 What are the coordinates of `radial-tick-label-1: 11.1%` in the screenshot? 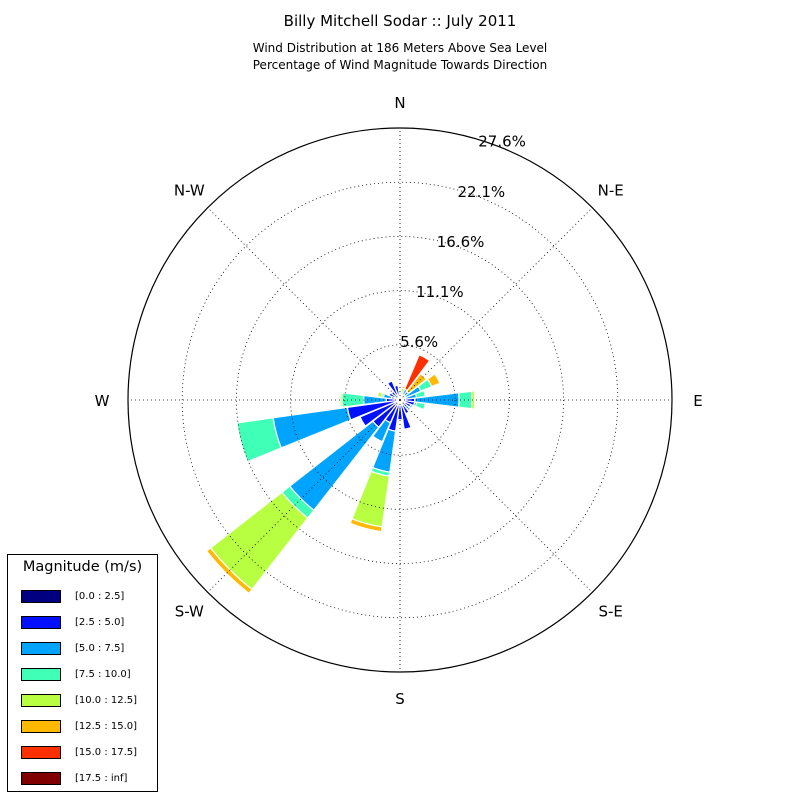 It's located at (440, 292).